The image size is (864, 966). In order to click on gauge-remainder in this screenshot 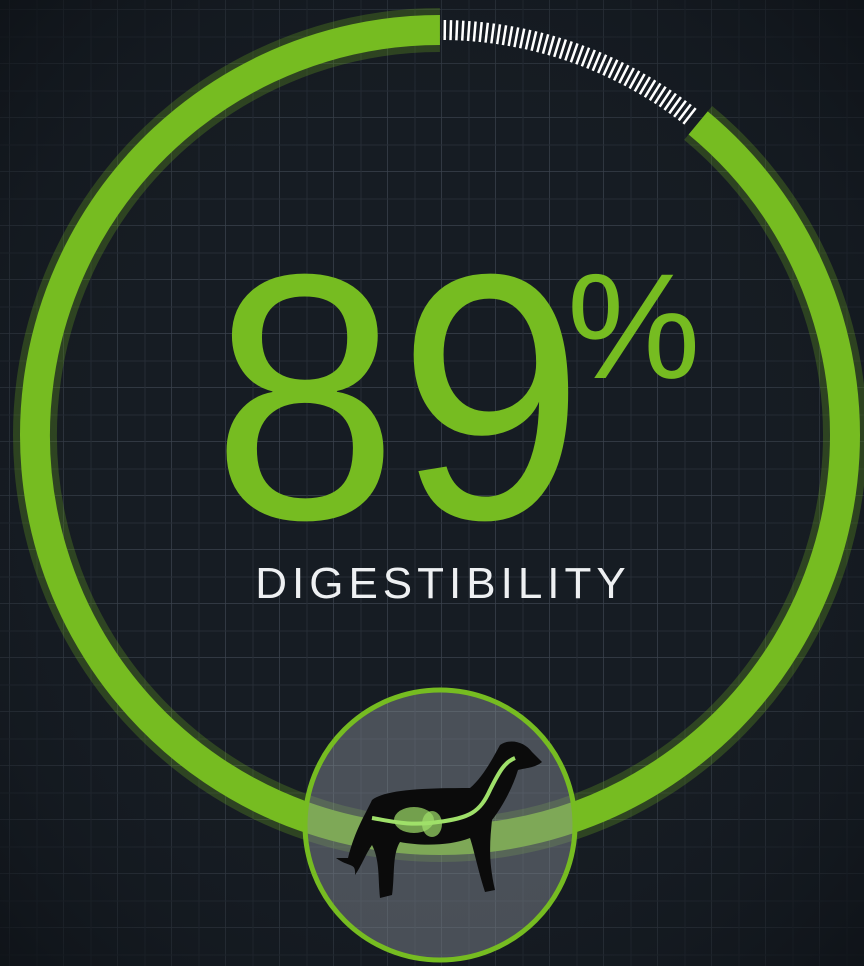, I will do `click(571, 73)`.